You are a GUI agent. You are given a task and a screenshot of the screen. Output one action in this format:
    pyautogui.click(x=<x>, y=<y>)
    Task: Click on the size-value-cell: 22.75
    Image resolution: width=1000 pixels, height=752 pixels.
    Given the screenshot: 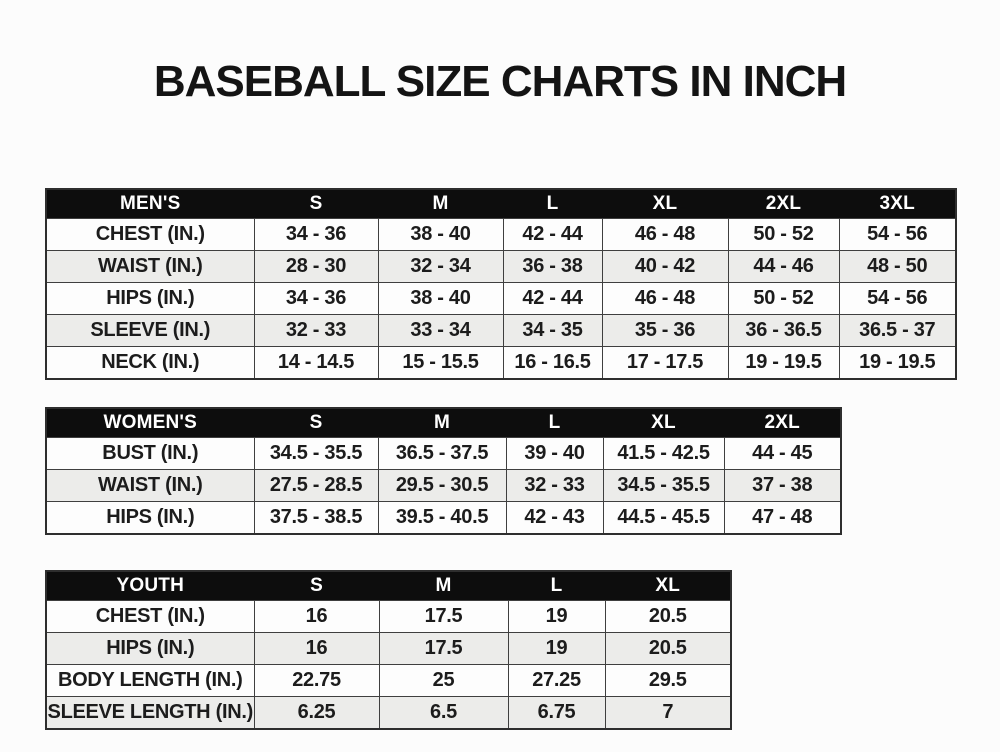 What is the action you would take?
    pyautogui.click(x=316, y=680)
    